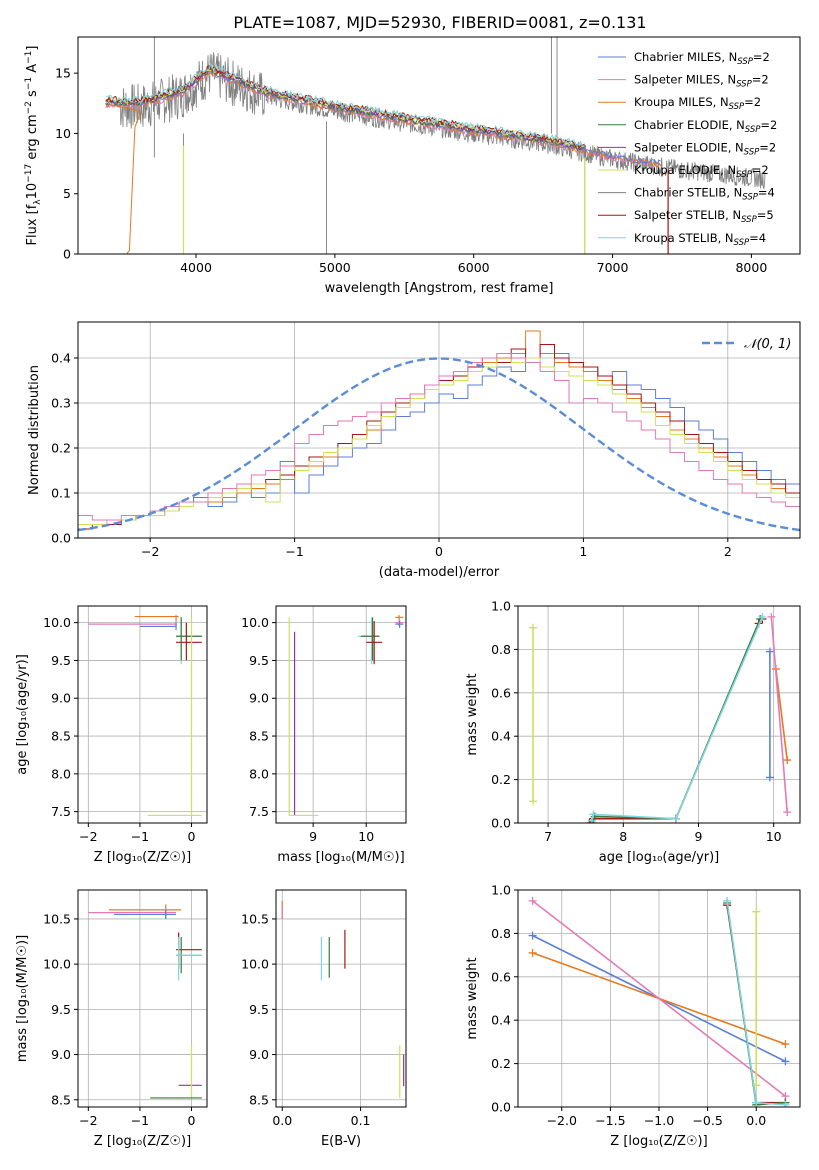 This screenshot has height=1170, width=819. What do you see at coordinates (501, 649) in the screenshot?
I see `y-tick-label: 0.8` at bounding box center [501, 649].